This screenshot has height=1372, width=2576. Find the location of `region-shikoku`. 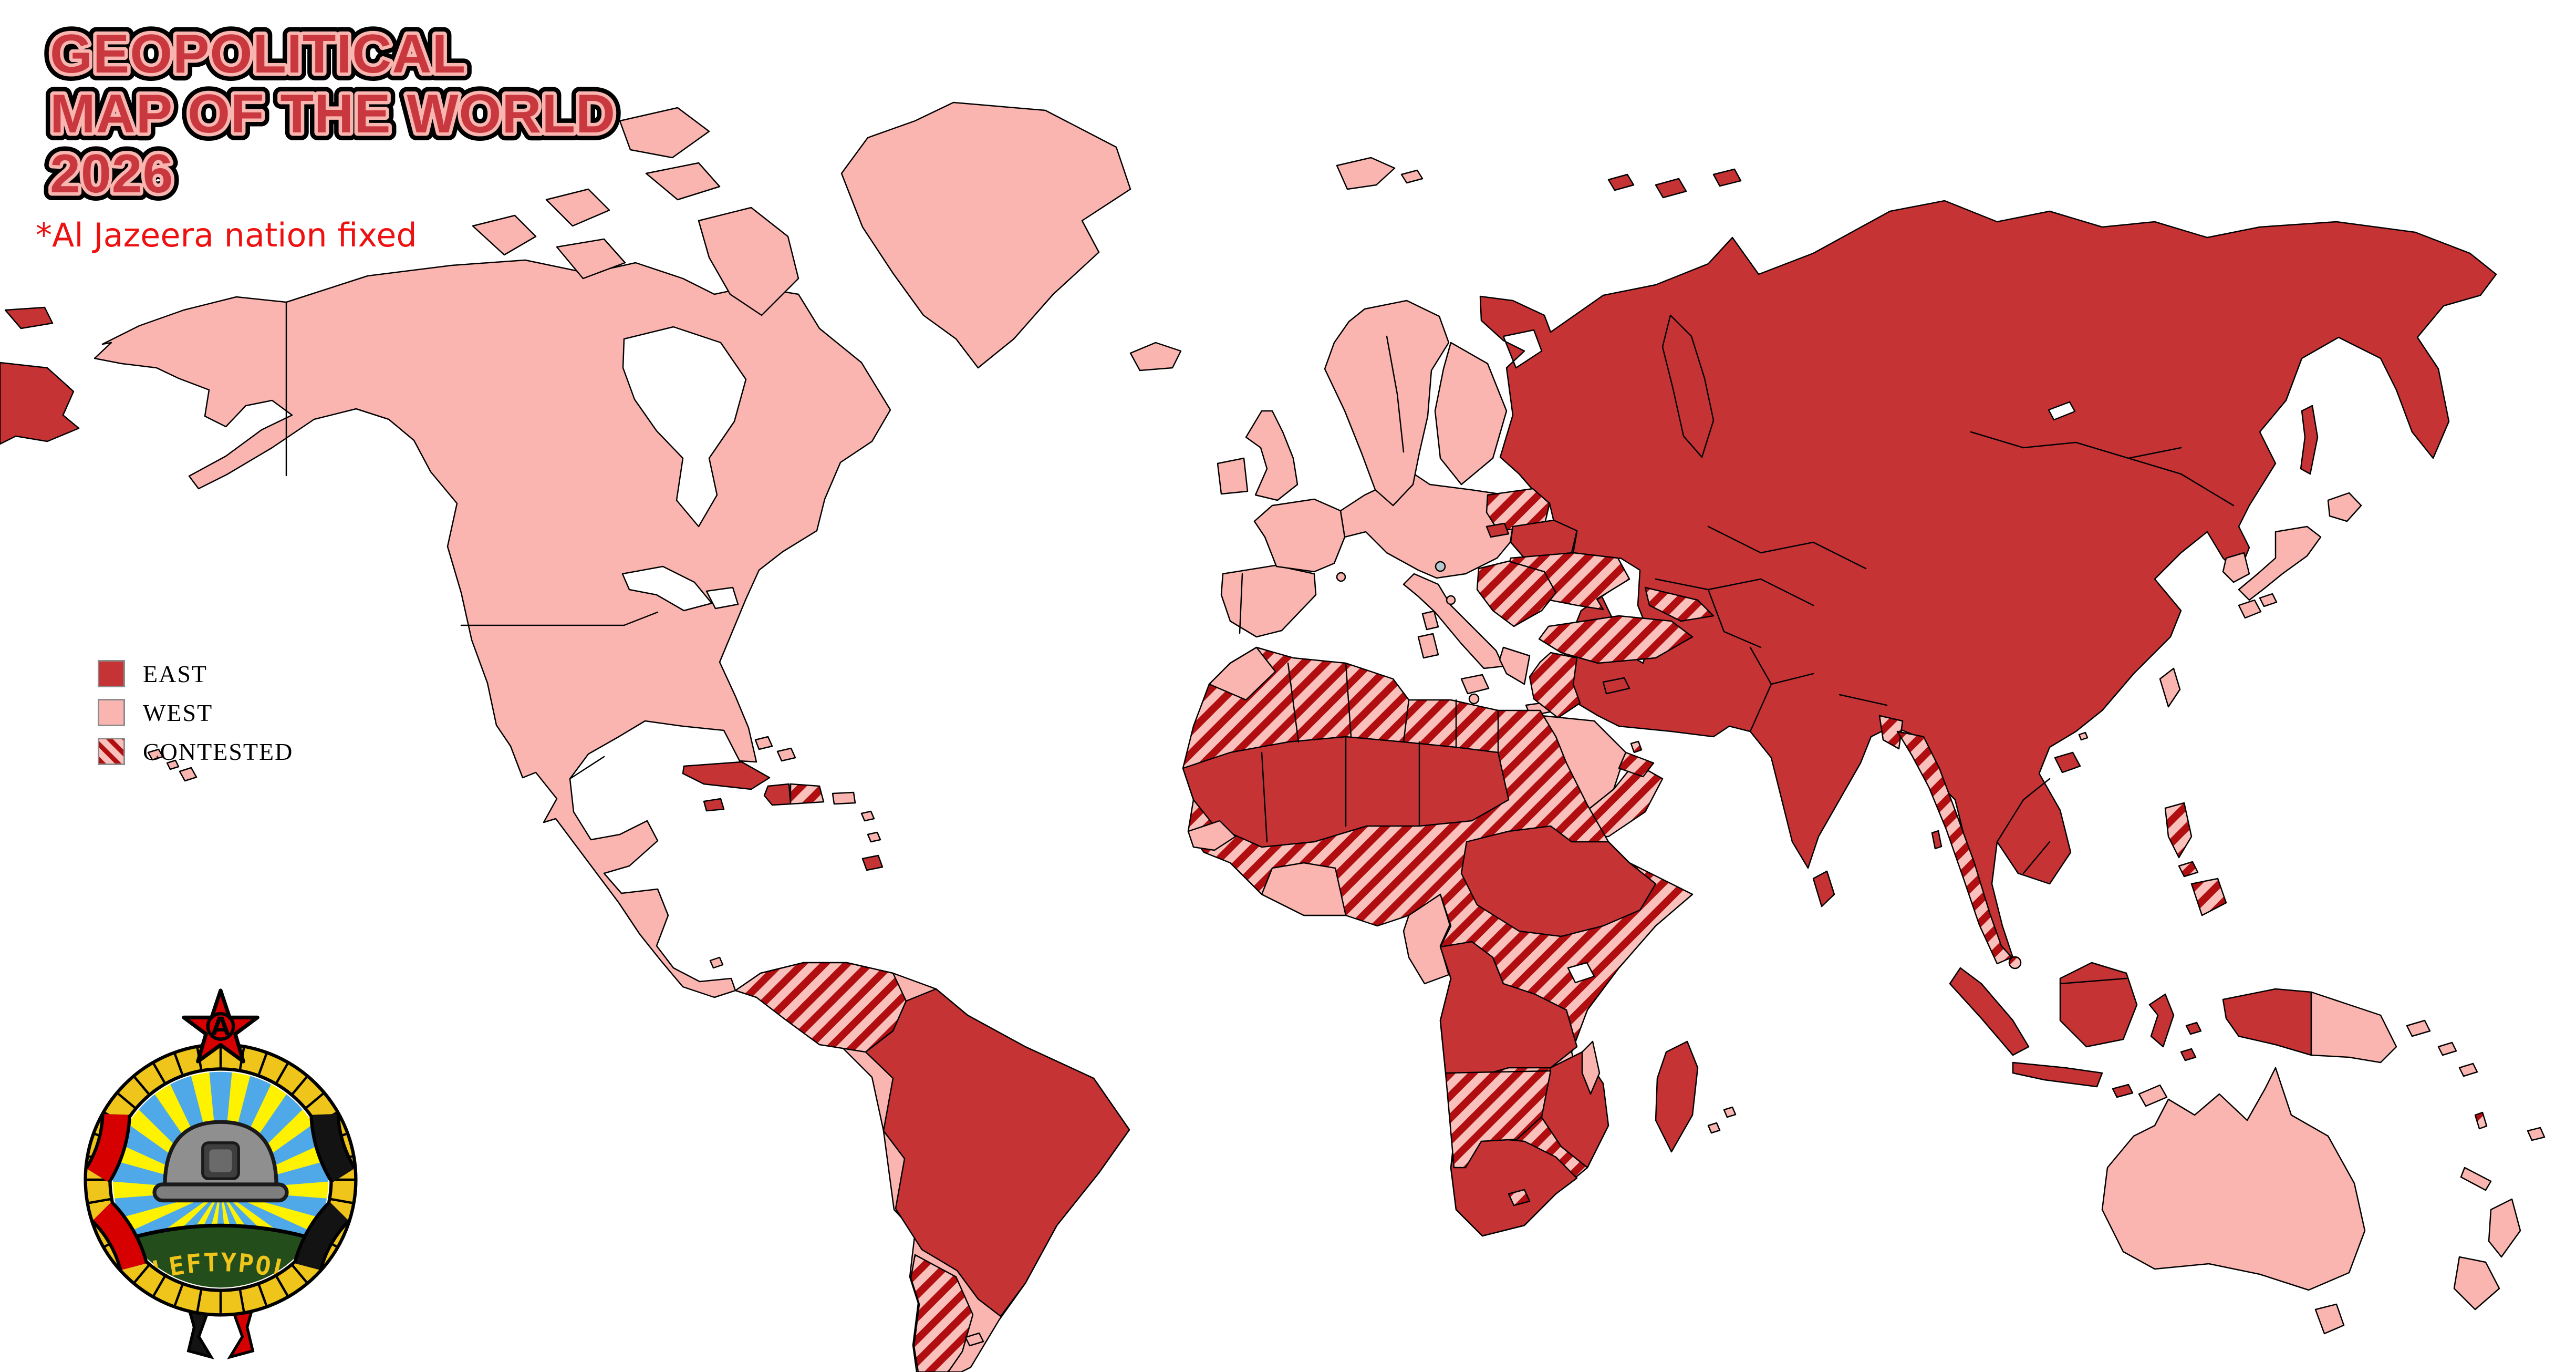

region-shikoku is located at coordinates (2268, 600).